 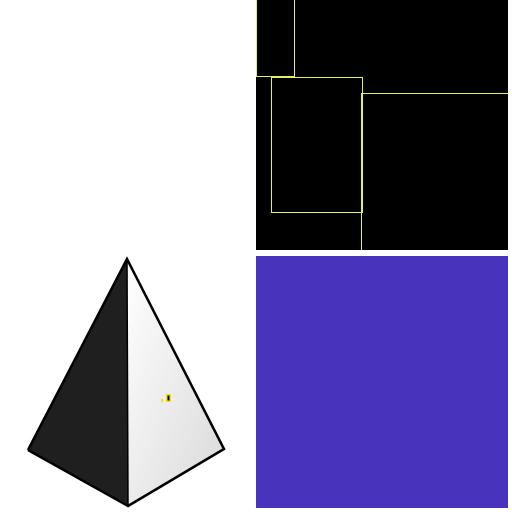 What do you see at coordinates (162, 400) in the screenshot?
I see `marker-tick` at bounding box center [162, 400].